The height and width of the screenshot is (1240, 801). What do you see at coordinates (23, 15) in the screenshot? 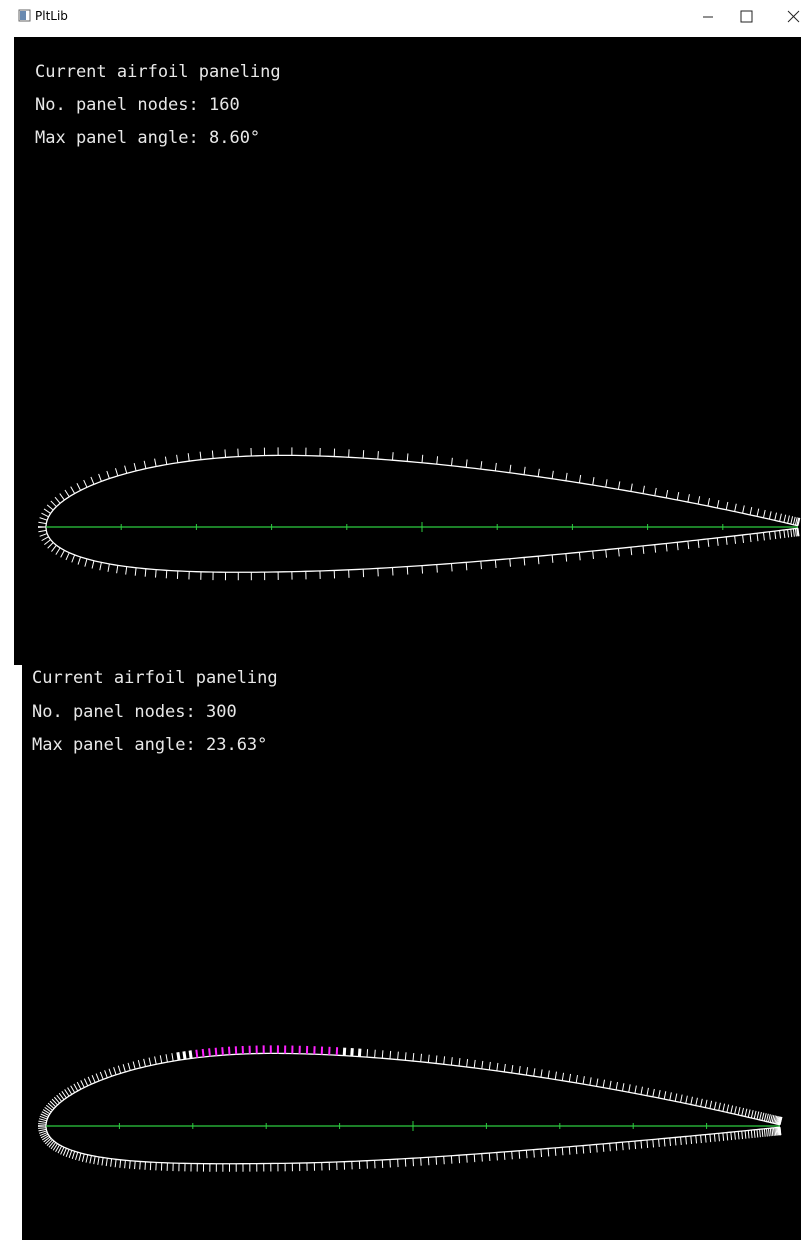
I see `app-icon-fill` at bounding box center [23, 15].